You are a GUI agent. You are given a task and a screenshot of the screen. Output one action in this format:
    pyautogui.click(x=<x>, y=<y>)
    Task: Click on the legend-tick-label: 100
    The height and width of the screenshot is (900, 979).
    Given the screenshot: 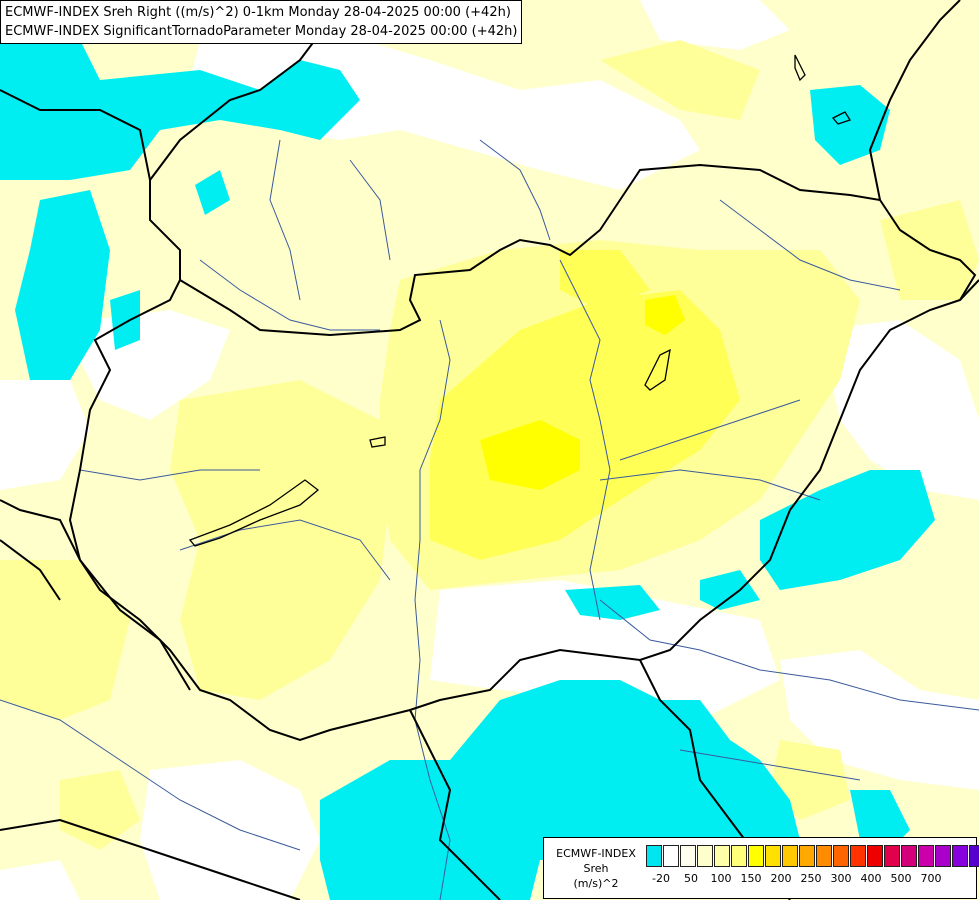 What is the action you would take?
    pyautogui.click(x=721, y=878)
    